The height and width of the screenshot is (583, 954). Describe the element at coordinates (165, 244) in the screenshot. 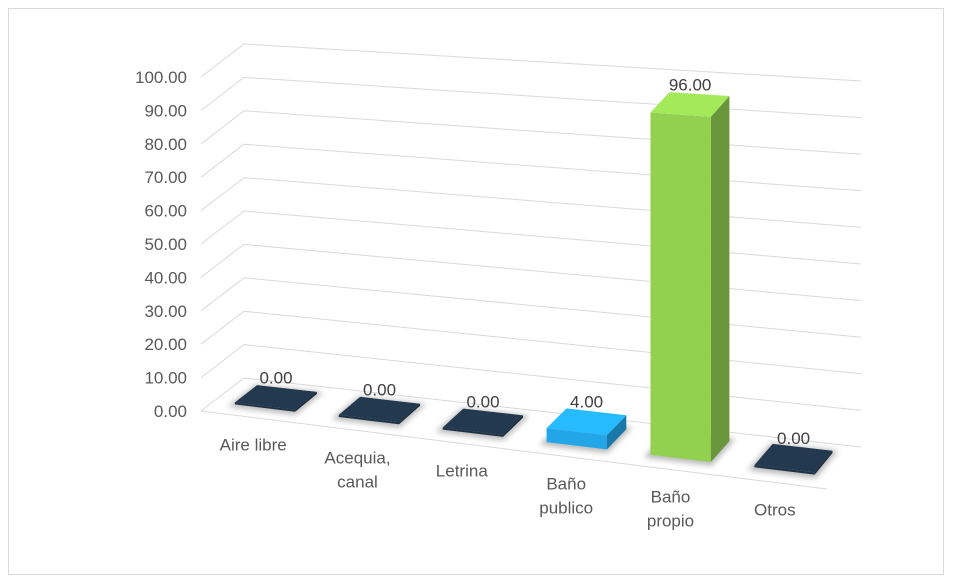

I see `y-tick-label: 50.00` at that location.